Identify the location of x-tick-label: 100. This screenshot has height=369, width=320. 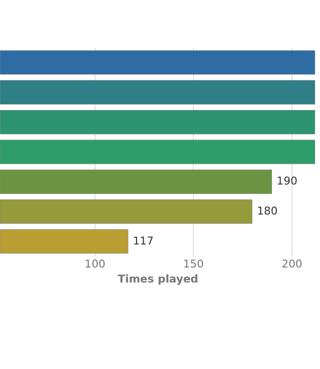
(95, 264).